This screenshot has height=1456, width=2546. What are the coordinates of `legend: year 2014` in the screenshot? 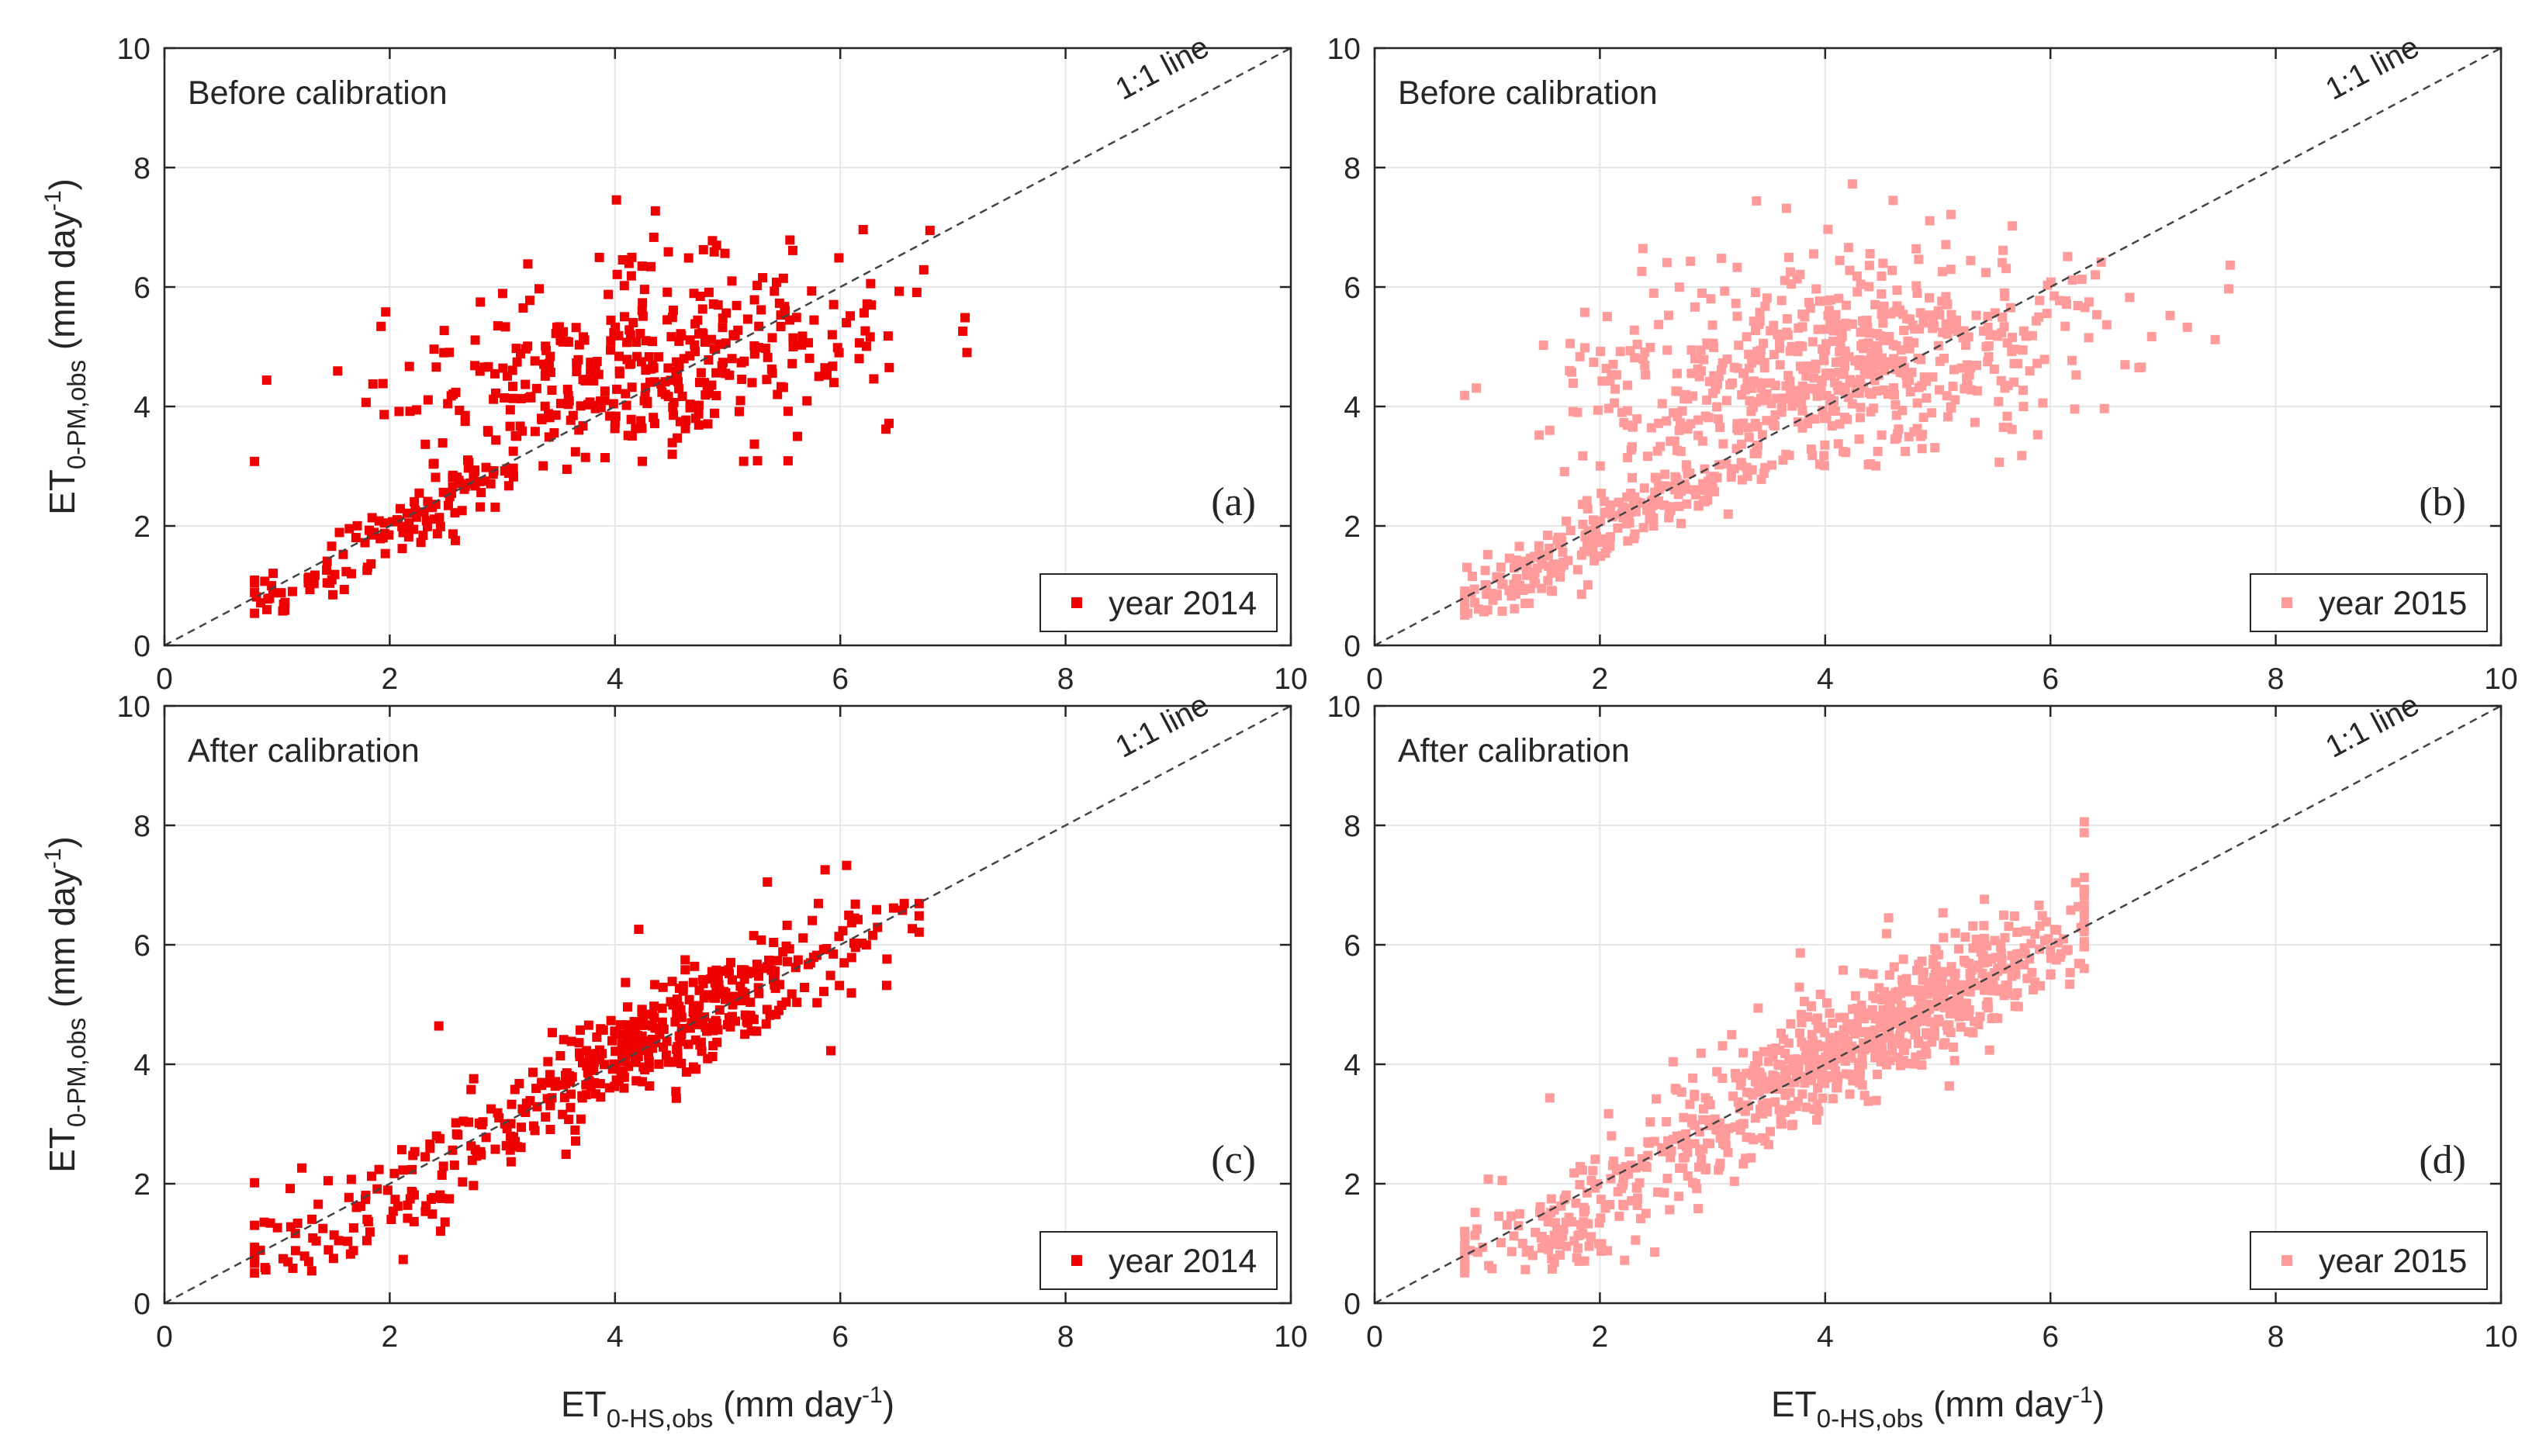 It's located at (1159, 1260).